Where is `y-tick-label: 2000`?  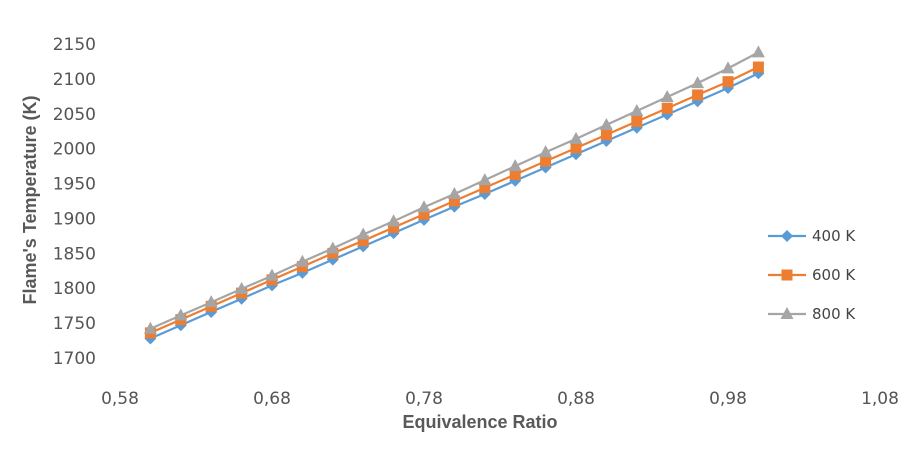
y-tick-label: 2000 is located at coordinates (74, 150).